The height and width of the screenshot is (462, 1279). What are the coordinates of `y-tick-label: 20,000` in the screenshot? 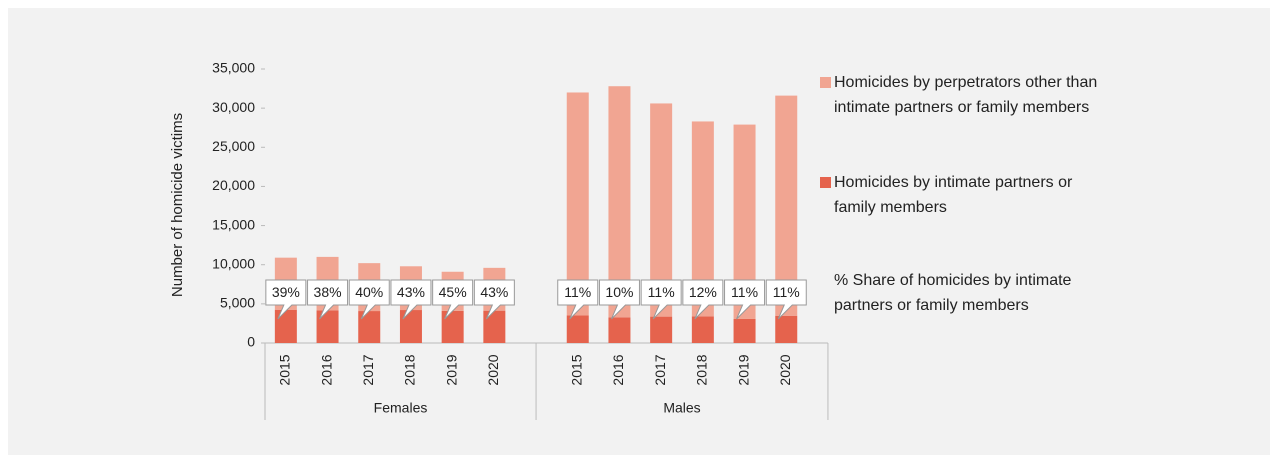 It's located at (233, 185).